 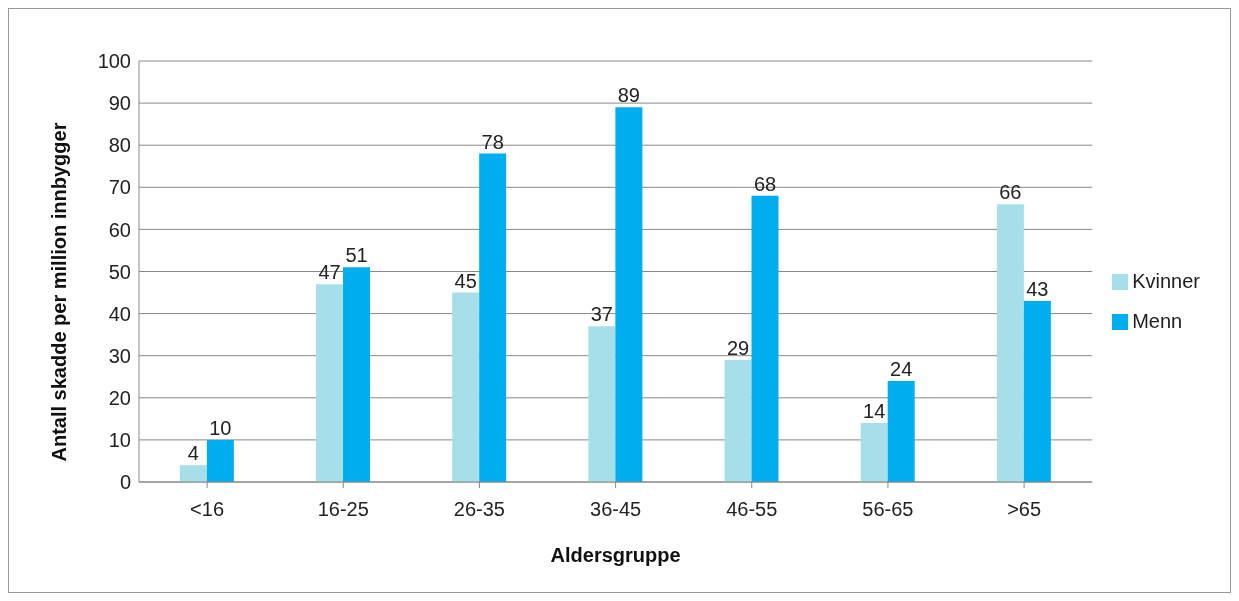 What do you see at coordinates (119, 313) in the screenshot?
I see `y-tick-label: 40` at bounding box center [119, 313].